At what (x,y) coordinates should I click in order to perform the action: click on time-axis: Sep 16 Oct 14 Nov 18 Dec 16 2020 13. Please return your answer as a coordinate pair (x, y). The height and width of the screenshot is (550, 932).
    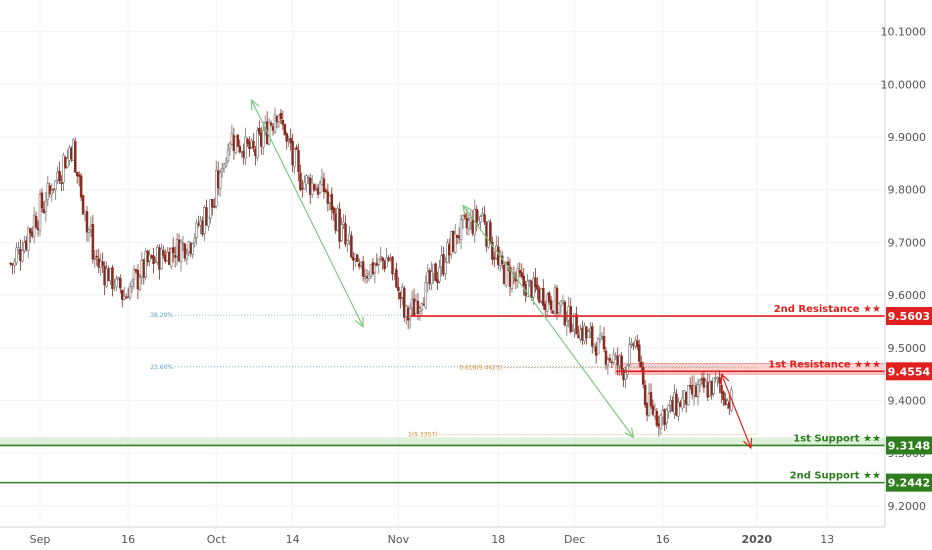
    Looking at the image, I should click on (466, 538).